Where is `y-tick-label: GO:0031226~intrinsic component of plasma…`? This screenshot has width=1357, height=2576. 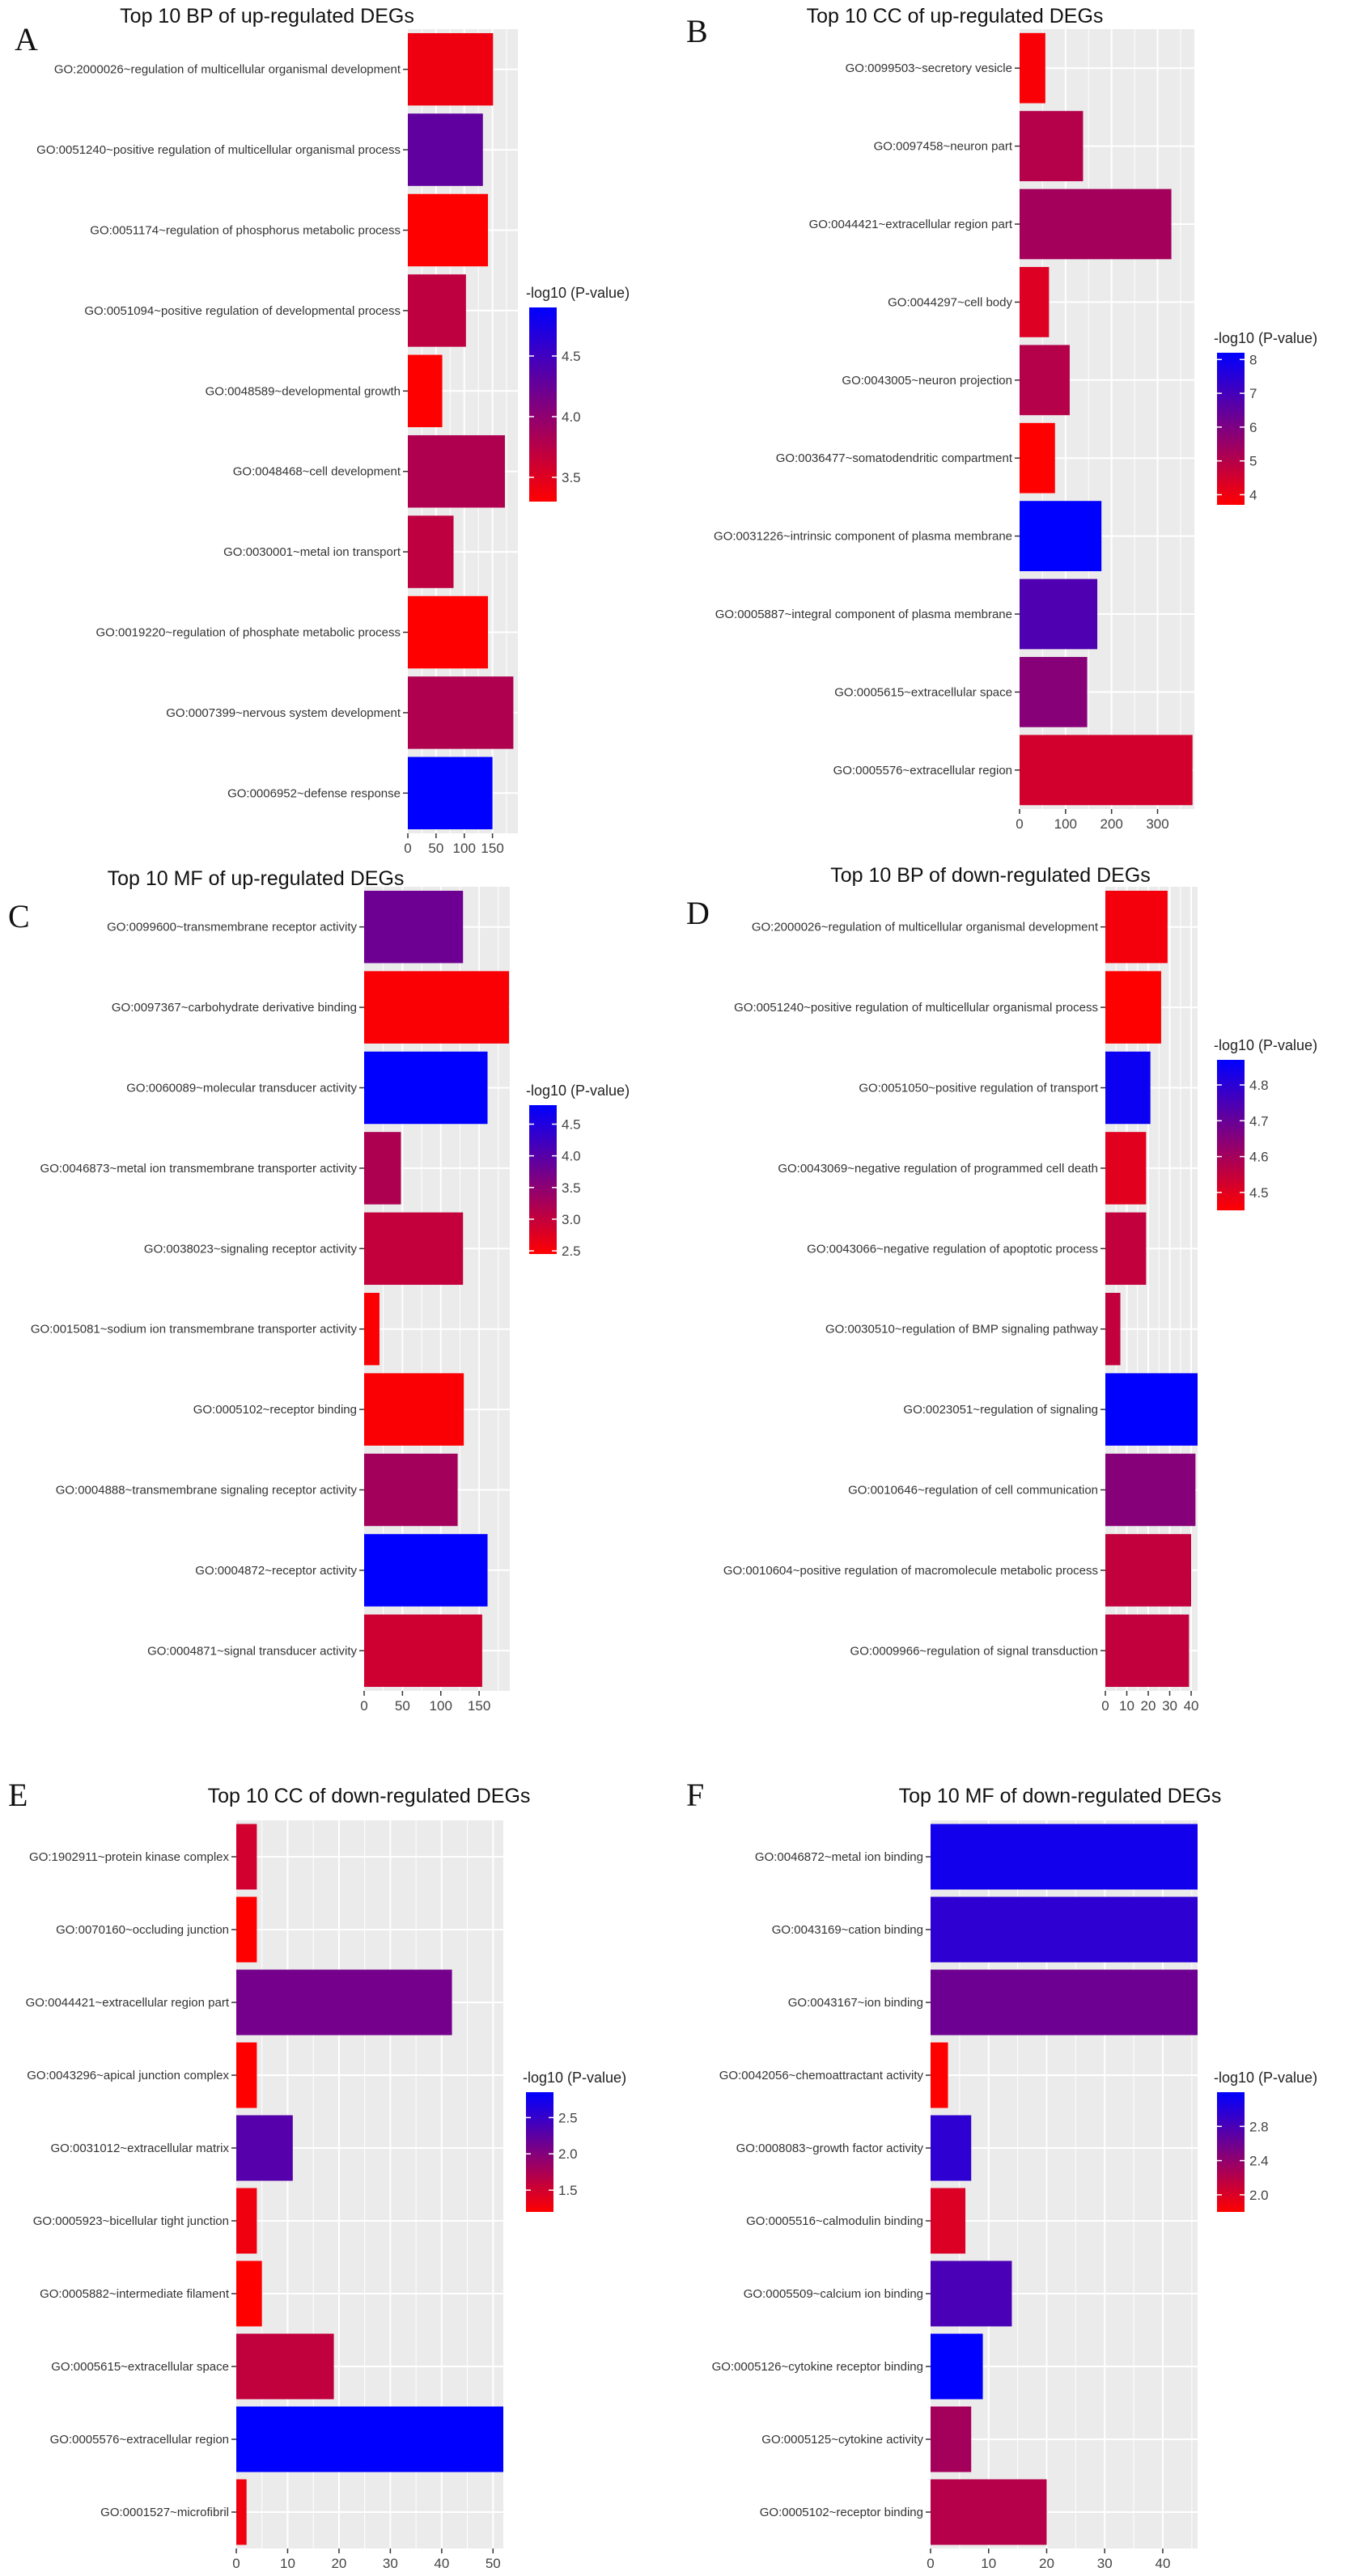 y-tick-label: GO:0031226~intrinsic component of plasma… is located at coordinates (863, 537).